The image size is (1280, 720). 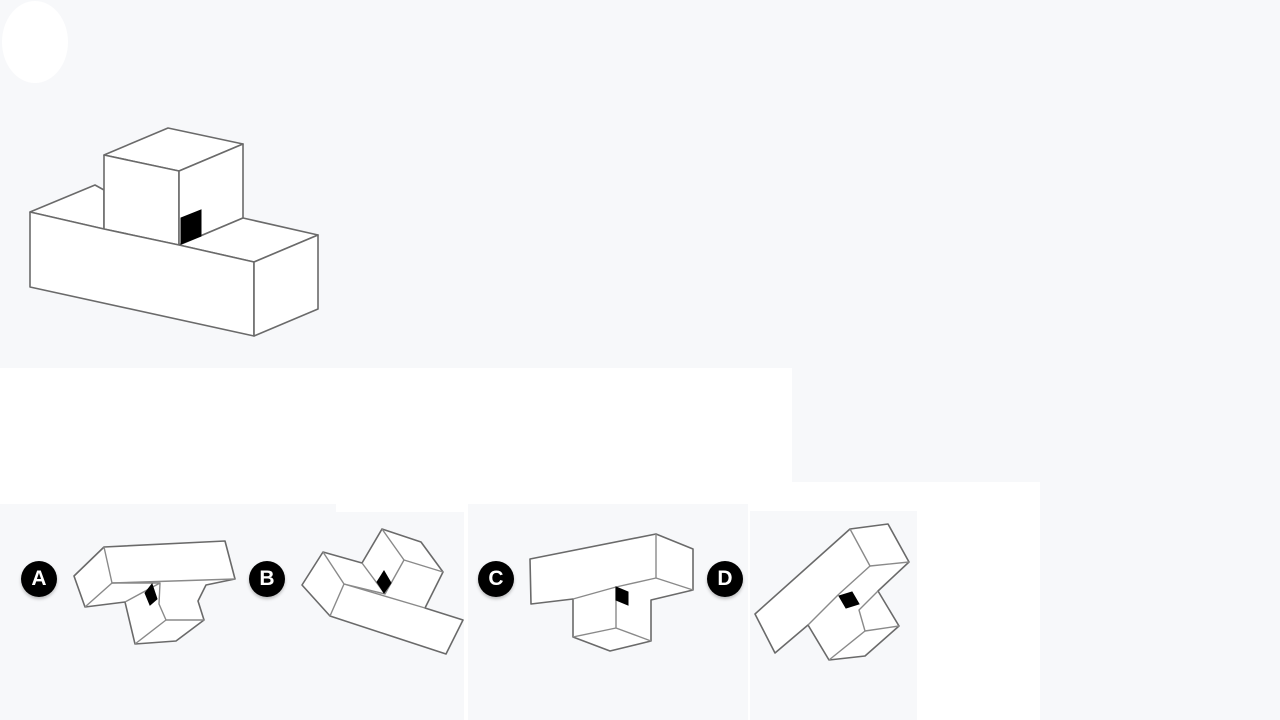 What do you see at coordinates (832, 592) in the screenshot?
I see `option-d-shape` at bounding box center [832, 592].